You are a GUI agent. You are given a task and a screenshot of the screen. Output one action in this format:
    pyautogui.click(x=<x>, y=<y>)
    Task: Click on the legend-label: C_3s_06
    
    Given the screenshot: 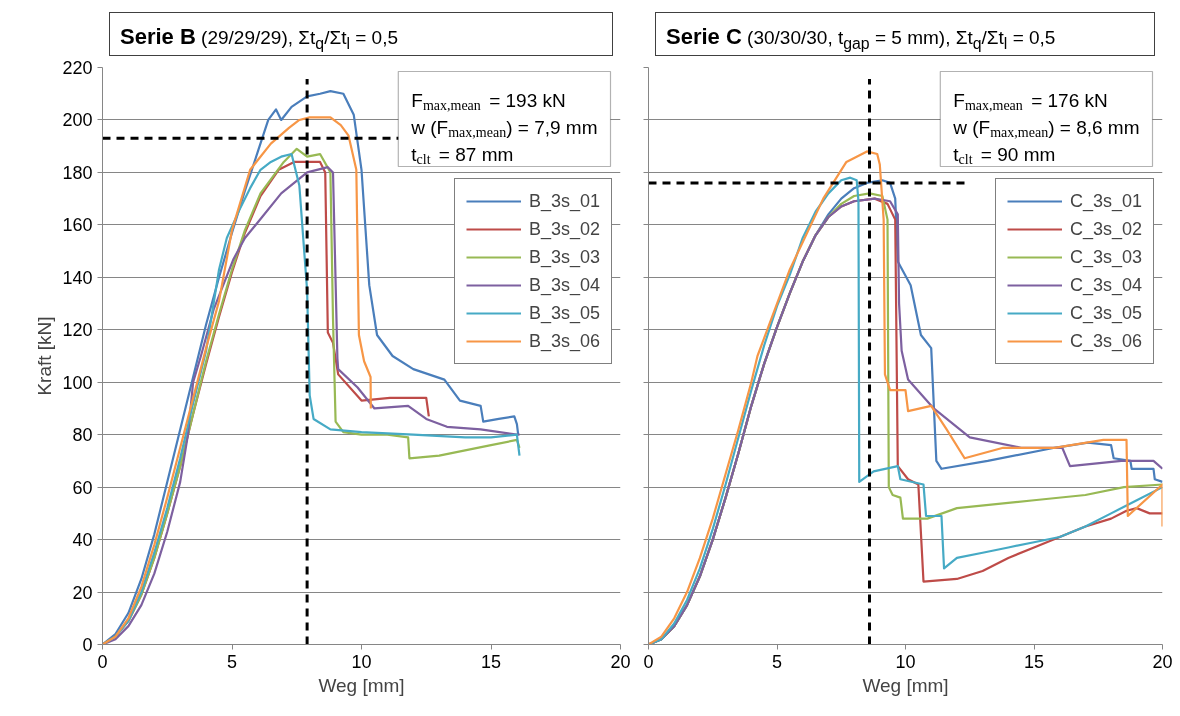 What is the action you would take?
    pyautogui.click(x=1105, y=341)
    